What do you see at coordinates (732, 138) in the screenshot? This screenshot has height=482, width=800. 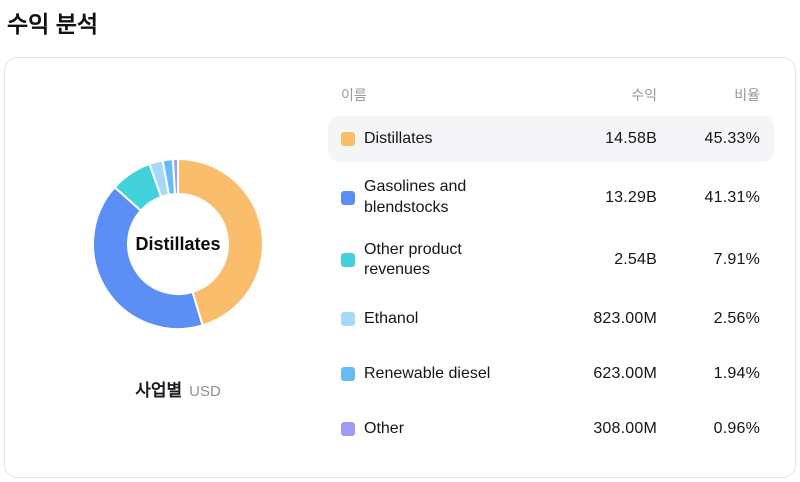 I see `series-ratio: 45.33%` at bounding box center [732, 138].